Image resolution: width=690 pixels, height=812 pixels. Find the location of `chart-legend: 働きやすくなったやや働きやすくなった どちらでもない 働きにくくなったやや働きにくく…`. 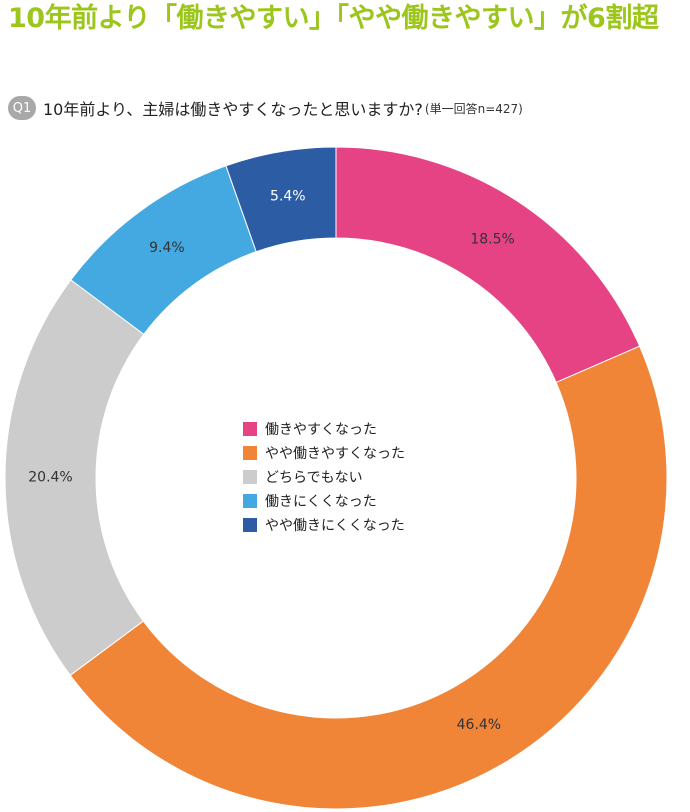

chart-legend: 働きやすくなったやや働きやすくなった どちらでもない 働きにくくなったやや働きにくく… is located at coordinates (324, 477).